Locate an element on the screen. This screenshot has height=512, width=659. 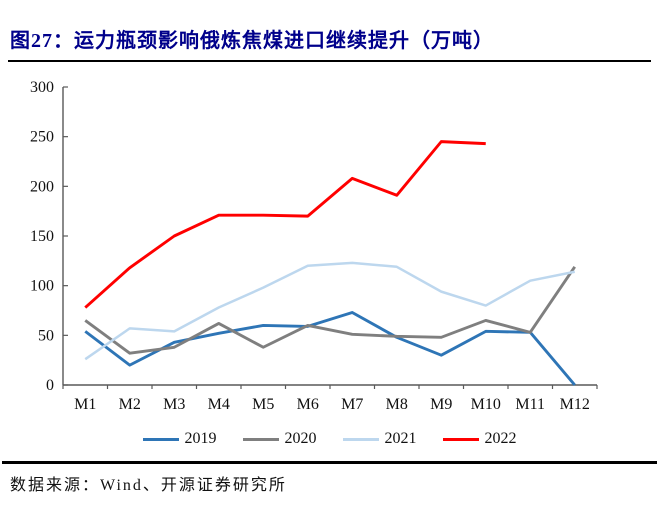
y-tick-label: 0 is located at coordinates (50, 385).